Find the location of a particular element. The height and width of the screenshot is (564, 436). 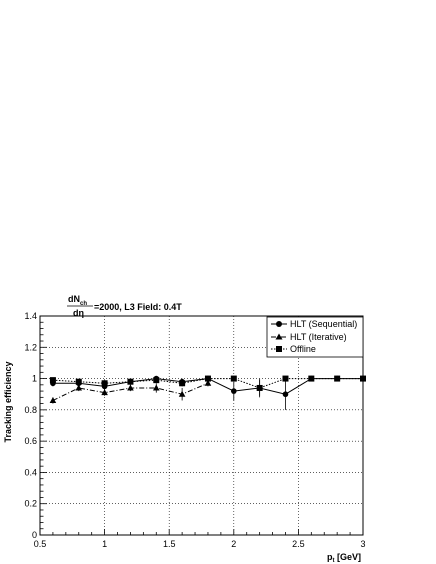

y-tick-label: 1.4 is located at coordinates (30, 316).